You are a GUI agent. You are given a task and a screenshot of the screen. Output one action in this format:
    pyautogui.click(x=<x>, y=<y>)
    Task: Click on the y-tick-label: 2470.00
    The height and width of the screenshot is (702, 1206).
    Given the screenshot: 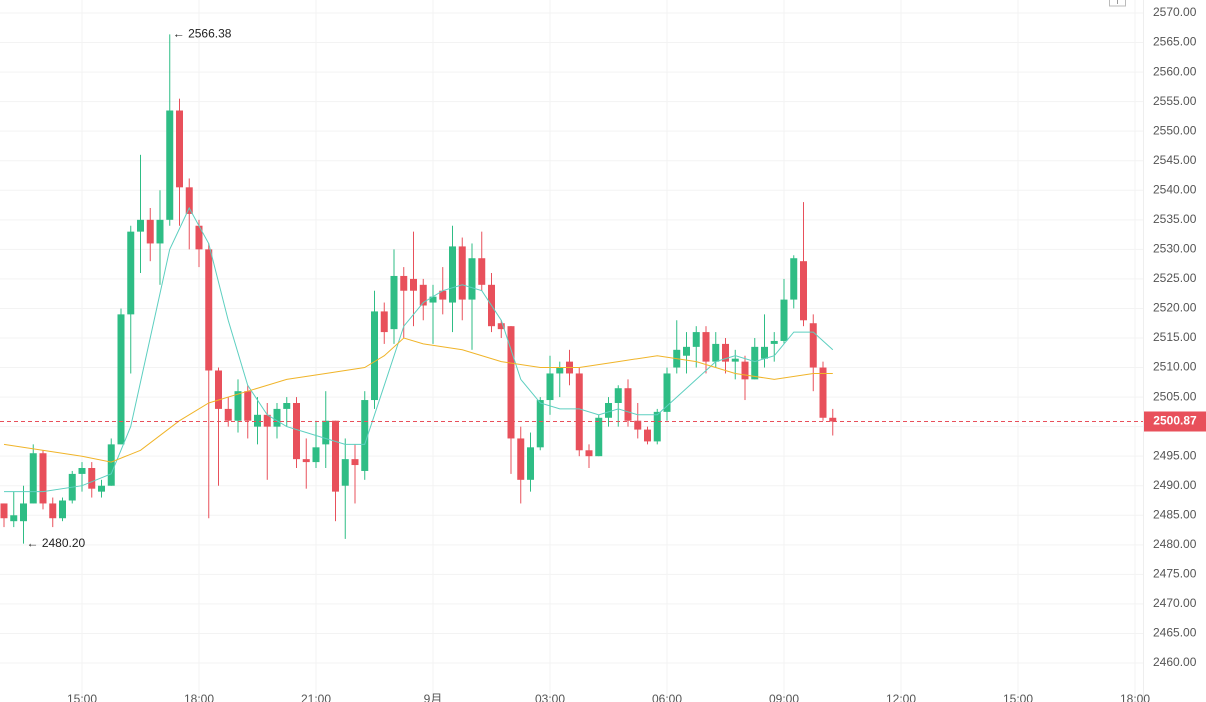 What is the action you would take?
    pyautogui.click(x=1175, y=603)
    